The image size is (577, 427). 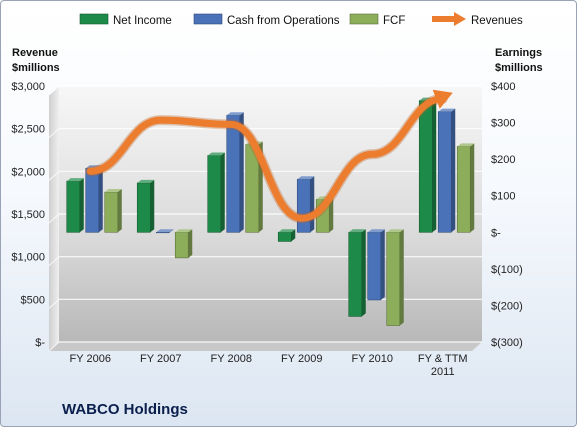 What do you see at coordinates (142, 21) in the screenshot?
I see `legend-label: Net Income` at bounding box center [142, 21].